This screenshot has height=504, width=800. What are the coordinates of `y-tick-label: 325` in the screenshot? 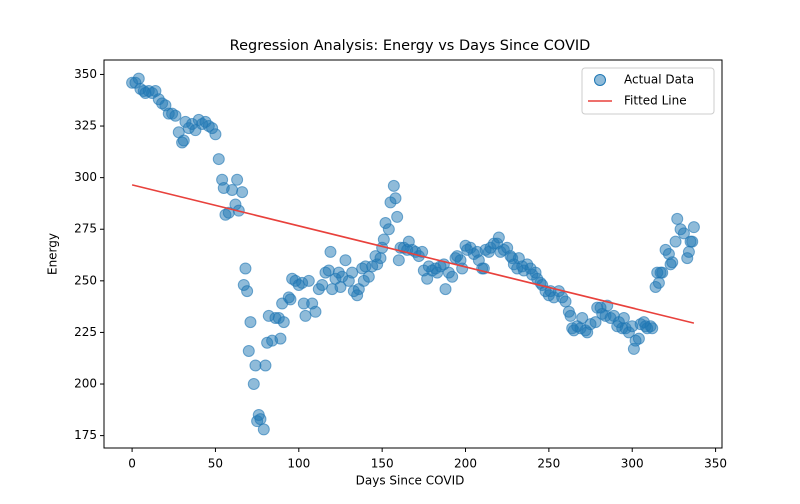 It's located at (85, 126).